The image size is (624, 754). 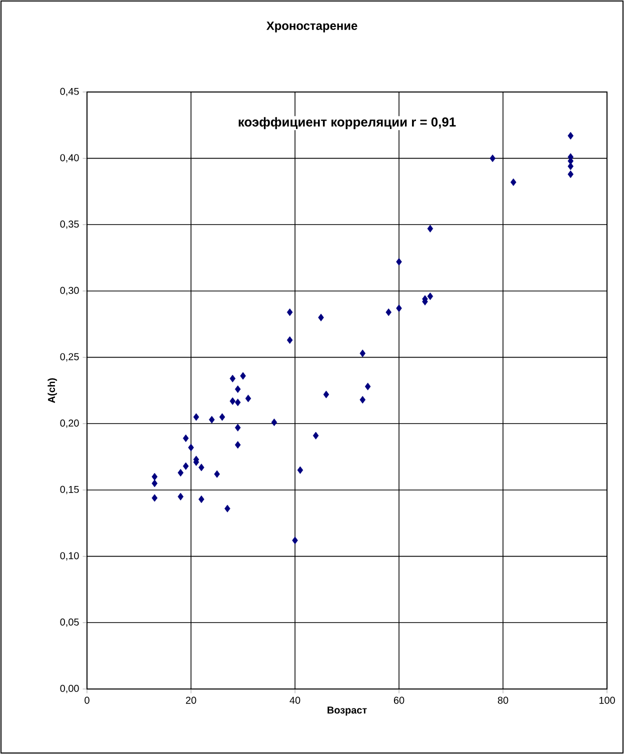 What do you see at coordinates (69, 424) in the screenshot?
I see `y-tick-label: 0,20` at bounding box center [69, 424].